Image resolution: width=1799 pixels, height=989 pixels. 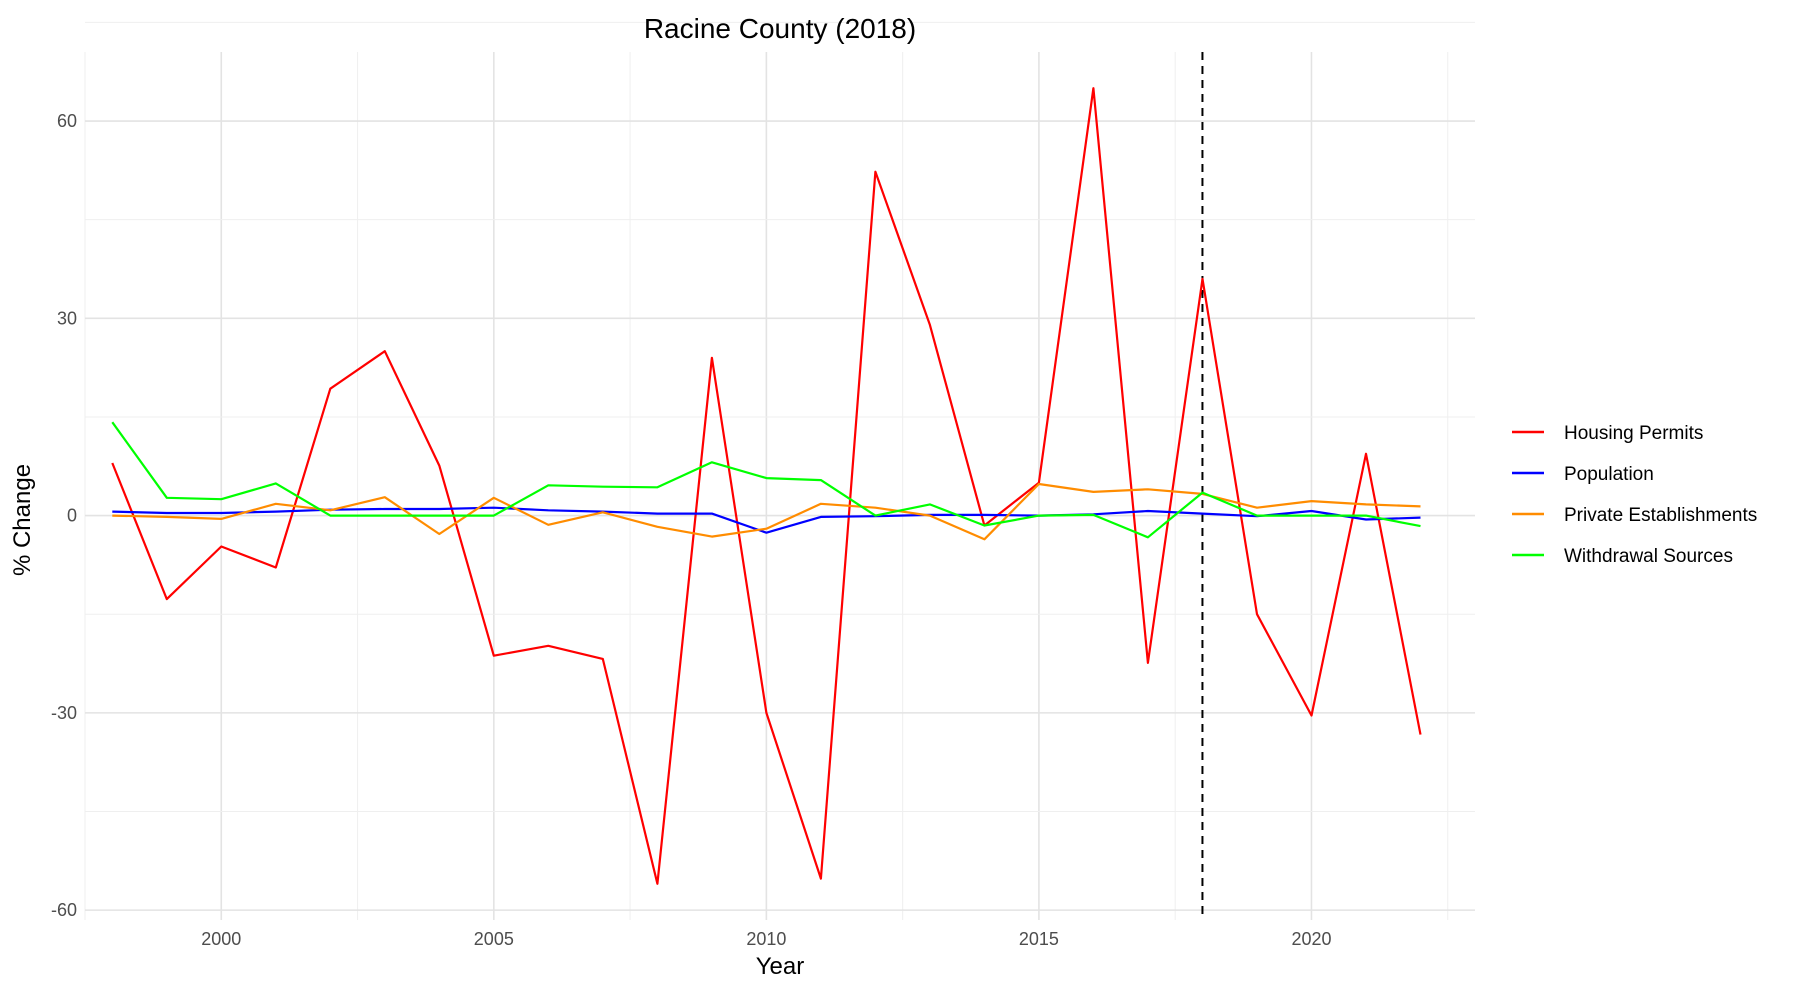 I want to click on chart-title: Racine County (2018), so click(x=780, y=28).